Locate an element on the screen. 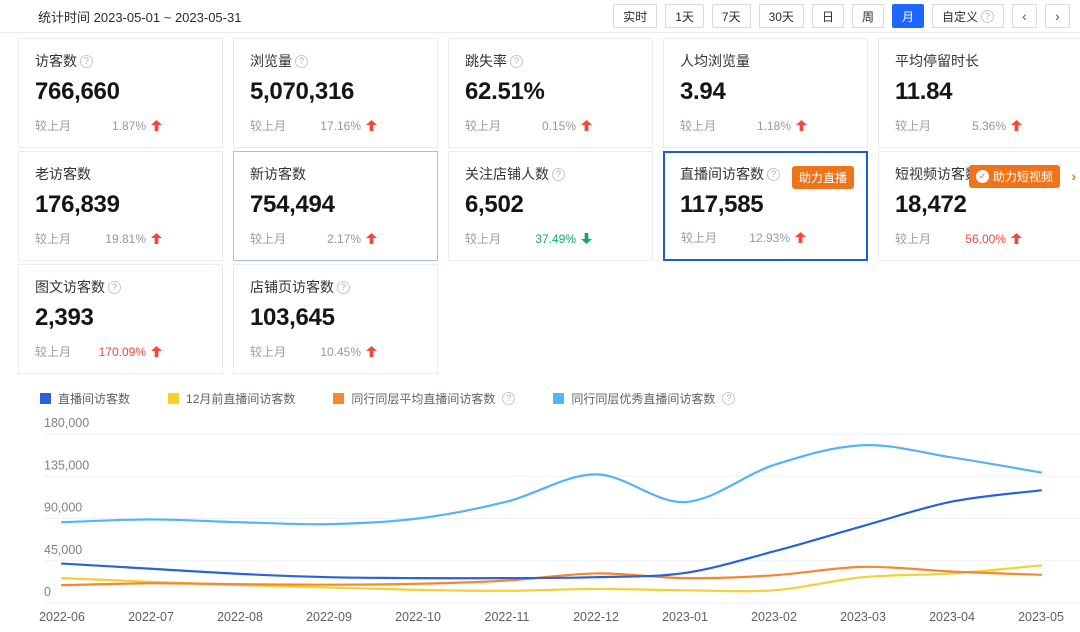  x-axis-label: 2022-08 is located at coordinates (240, 617).